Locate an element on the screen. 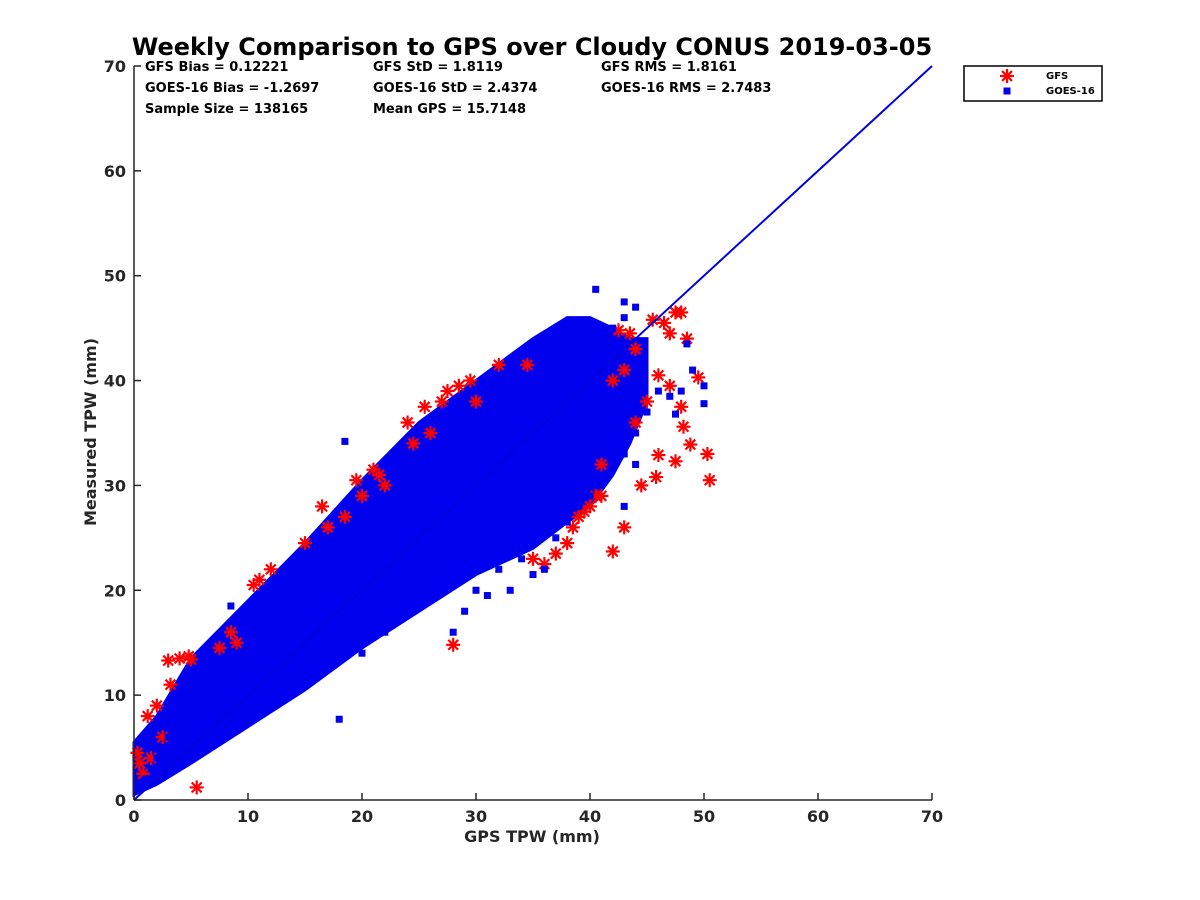 Image resolution: width=1200 pixels, height=900 pixels. stat-goes-rms: GOES-16 RMS = 2.7483 is located at coordinates (686, 88).